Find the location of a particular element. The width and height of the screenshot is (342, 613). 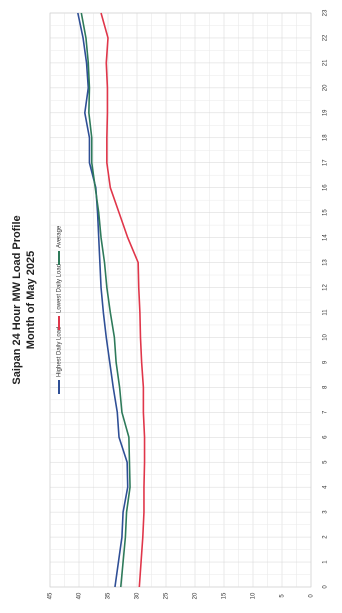

y-tick-label: 25 is located at coordinates (167, 595).